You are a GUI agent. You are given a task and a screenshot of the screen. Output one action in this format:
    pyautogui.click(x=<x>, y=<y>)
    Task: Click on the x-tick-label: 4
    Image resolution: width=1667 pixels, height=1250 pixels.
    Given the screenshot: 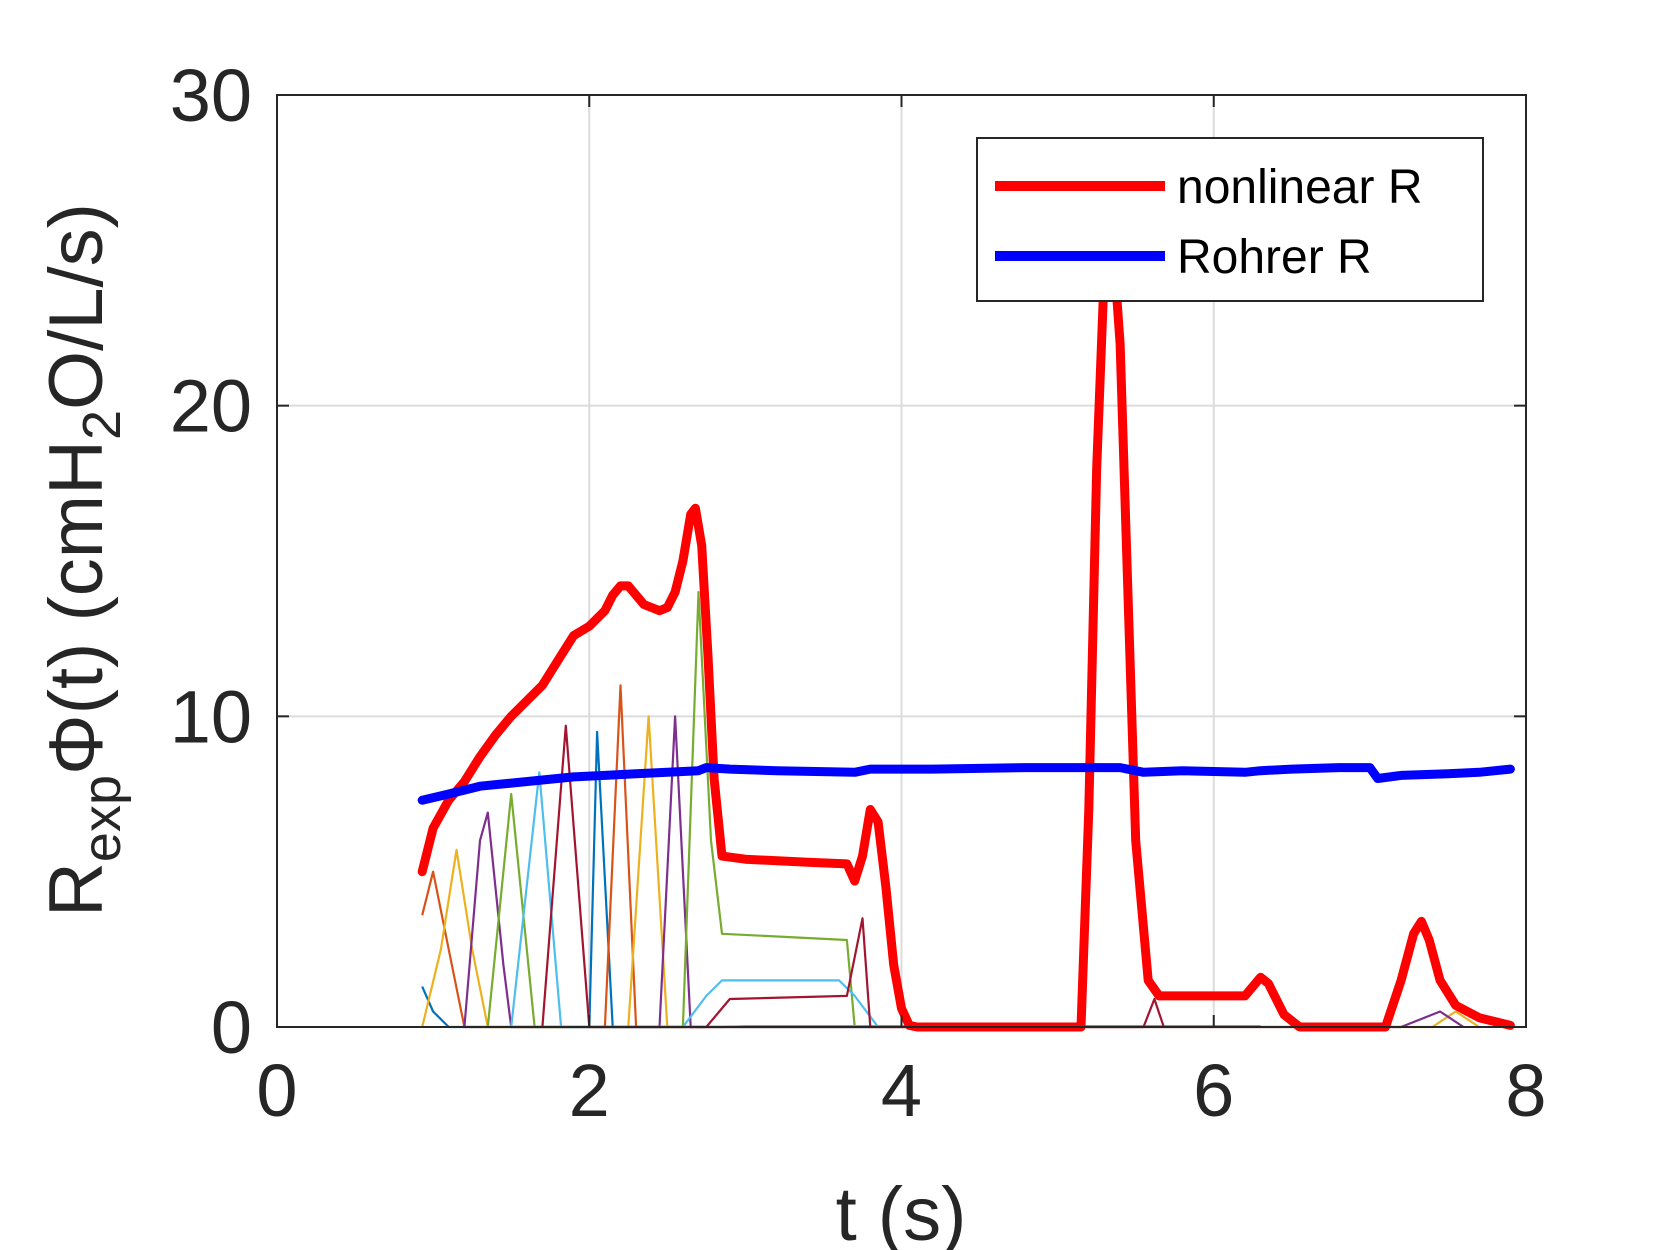 What is the action you would take?
    pyautogui.click(x=901, y=1090)
    